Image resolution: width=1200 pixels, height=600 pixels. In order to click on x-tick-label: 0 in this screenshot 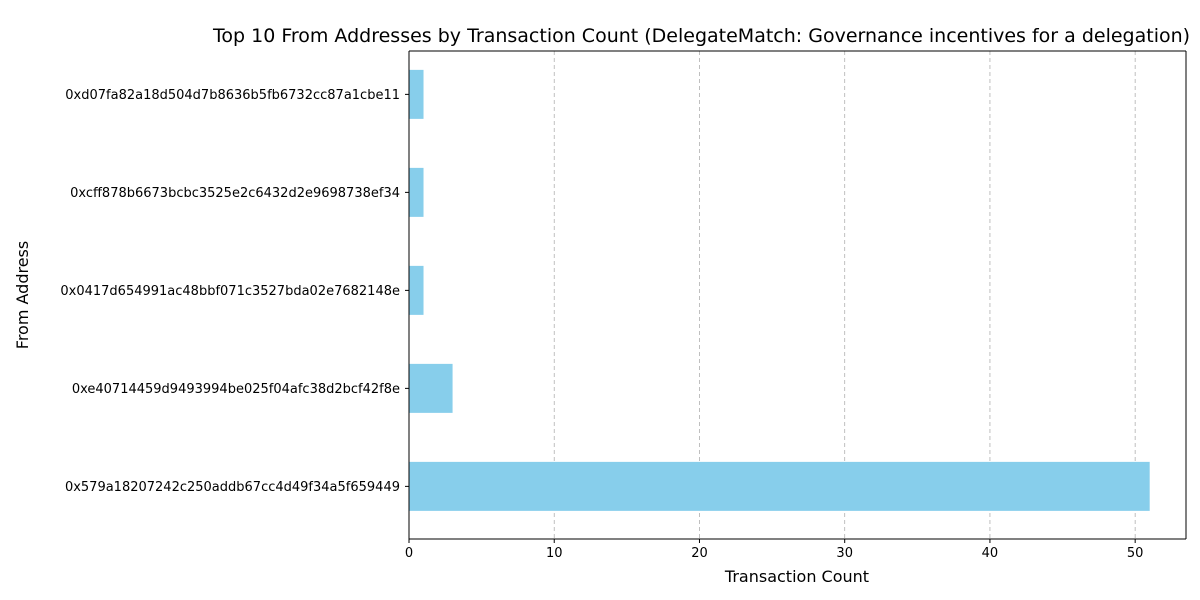, I will do `click(409, 553)`.